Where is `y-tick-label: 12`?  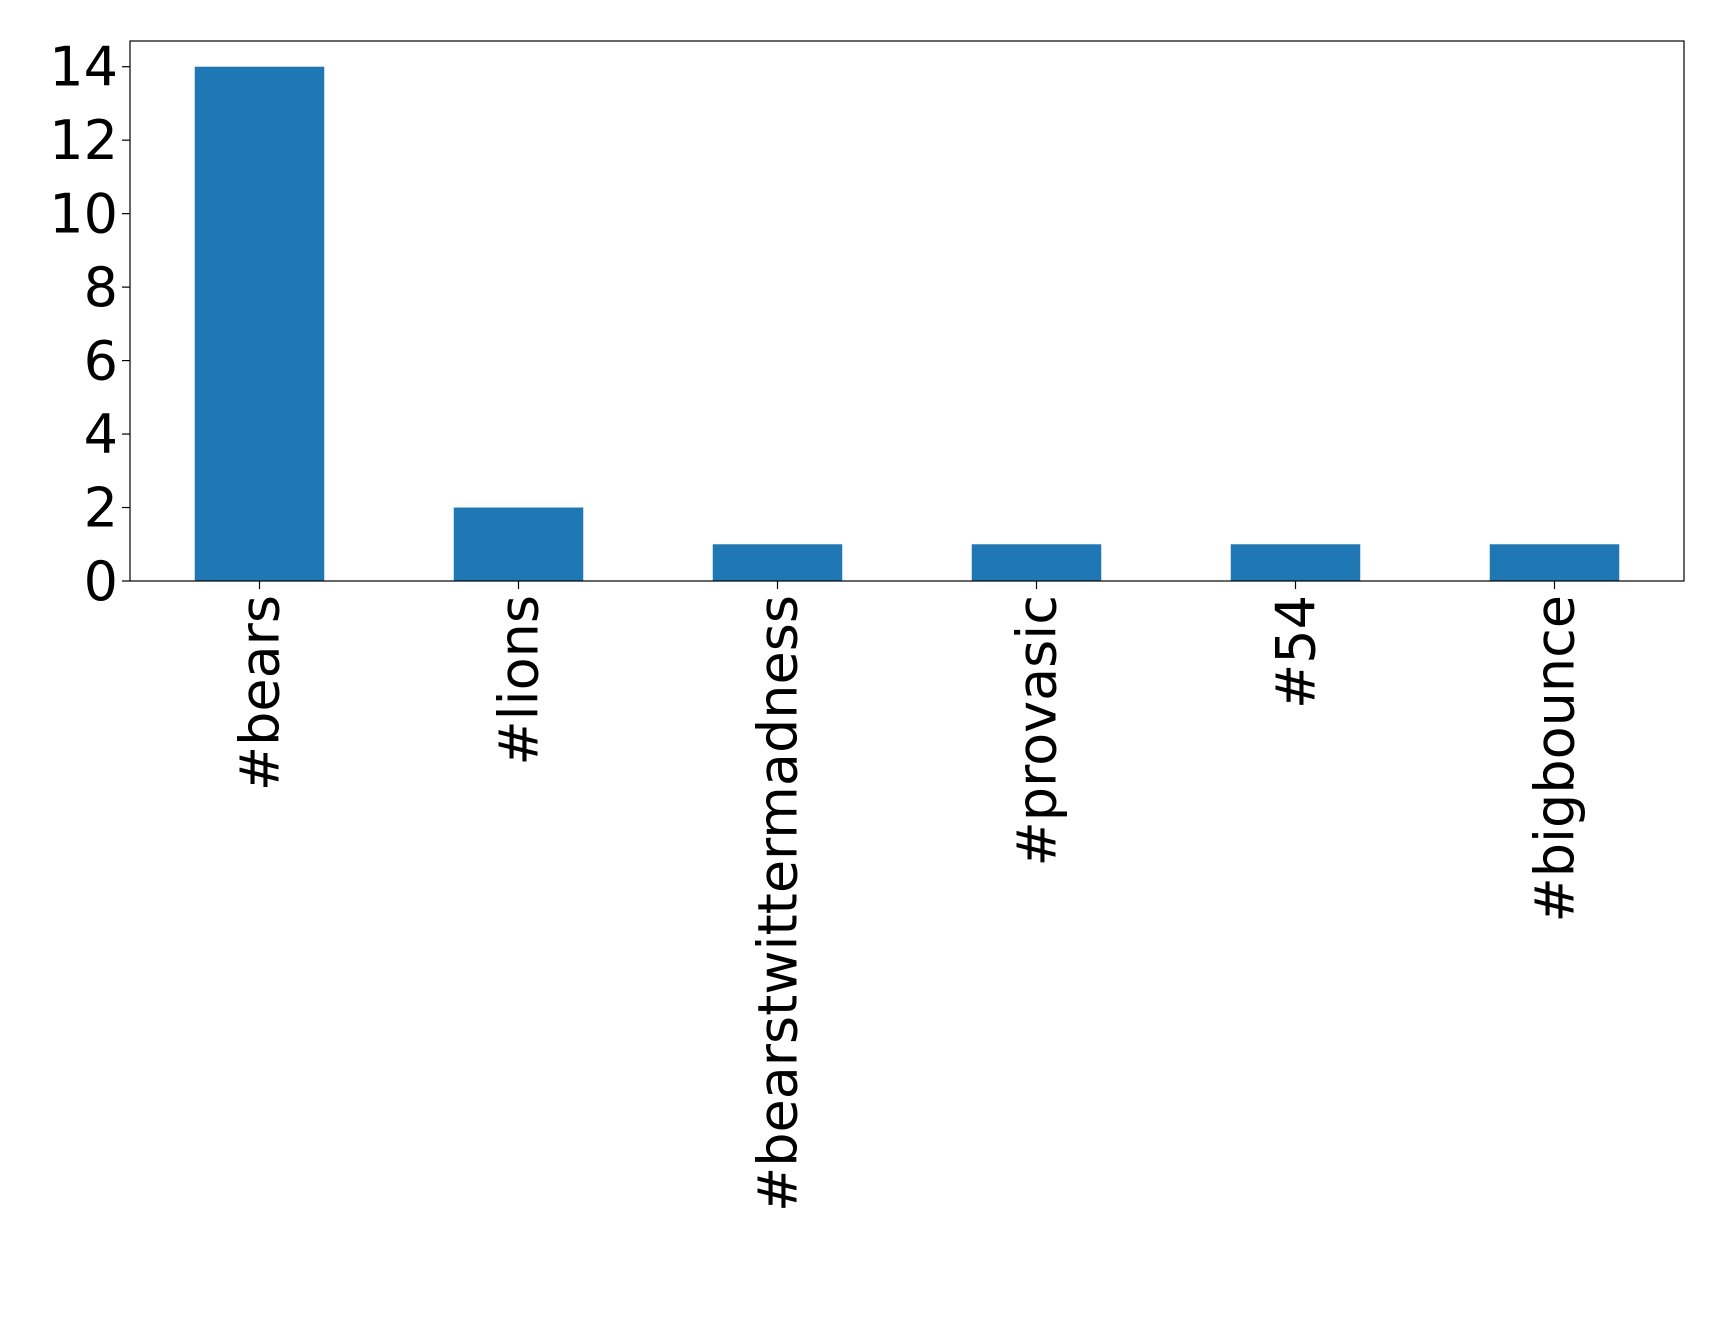 y-tick-label: 12 is located at coordinates (83, 140).